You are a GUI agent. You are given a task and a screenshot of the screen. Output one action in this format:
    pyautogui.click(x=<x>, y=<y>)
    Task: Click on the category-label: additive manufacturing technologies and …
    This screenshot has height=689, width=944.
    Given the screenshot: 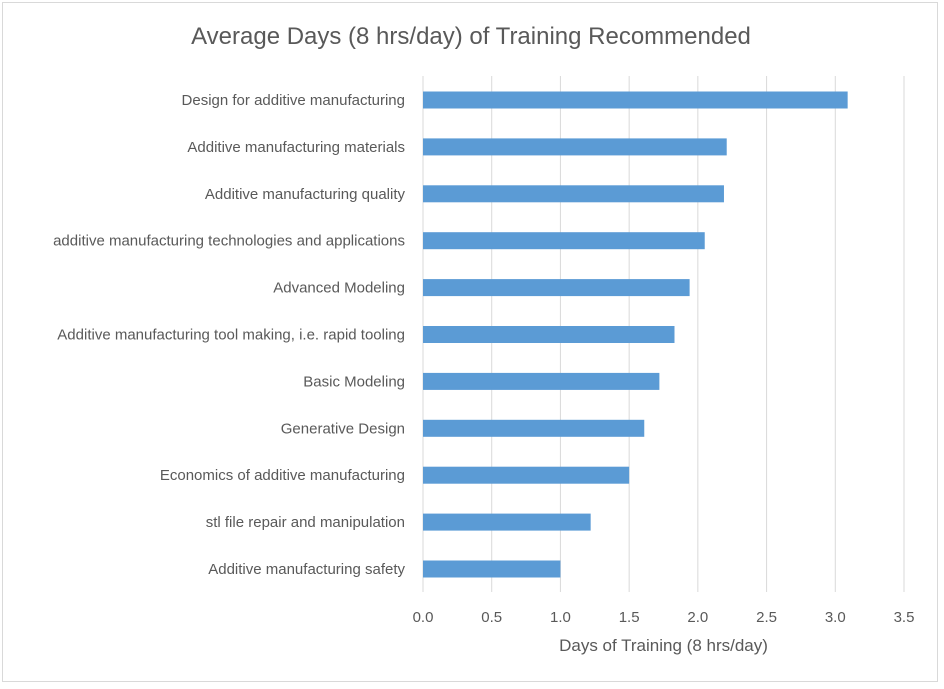 What is the action you would take?
    pyautogui.click(x=229, y=241)
    